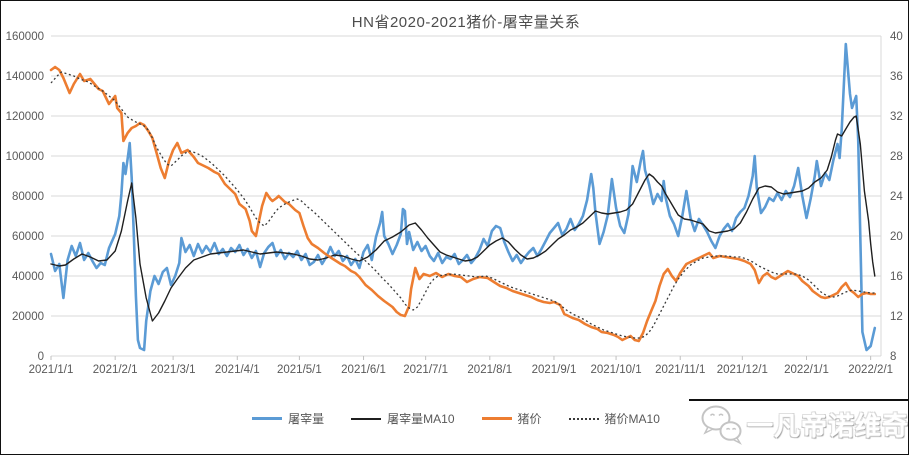 The width and height of the screenshot is (909, 455). What do you see at coordinates (896, 317) in the screenshot?
I see `y-right-tick-label: 12` at bounding box center [896, 317].